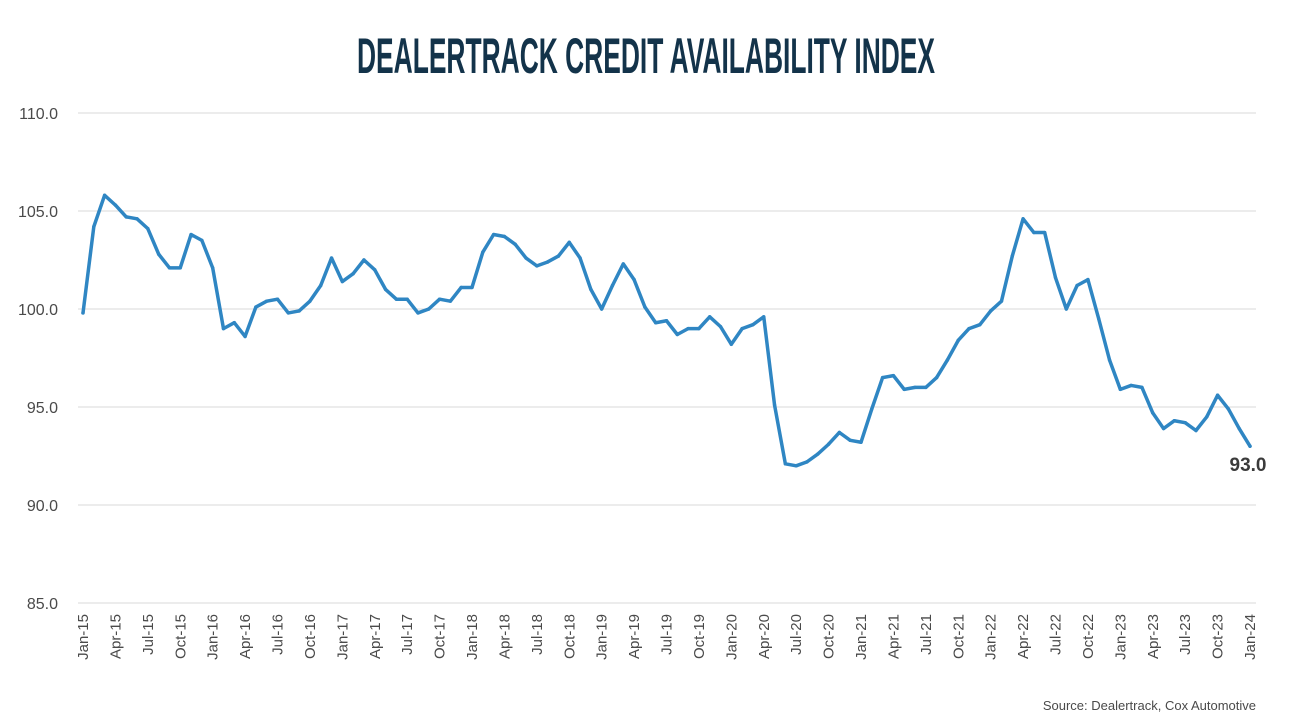 This screenshot has height=727, width=1292. I want to click on x-tick-label: Jan-19, so click(602, 637).